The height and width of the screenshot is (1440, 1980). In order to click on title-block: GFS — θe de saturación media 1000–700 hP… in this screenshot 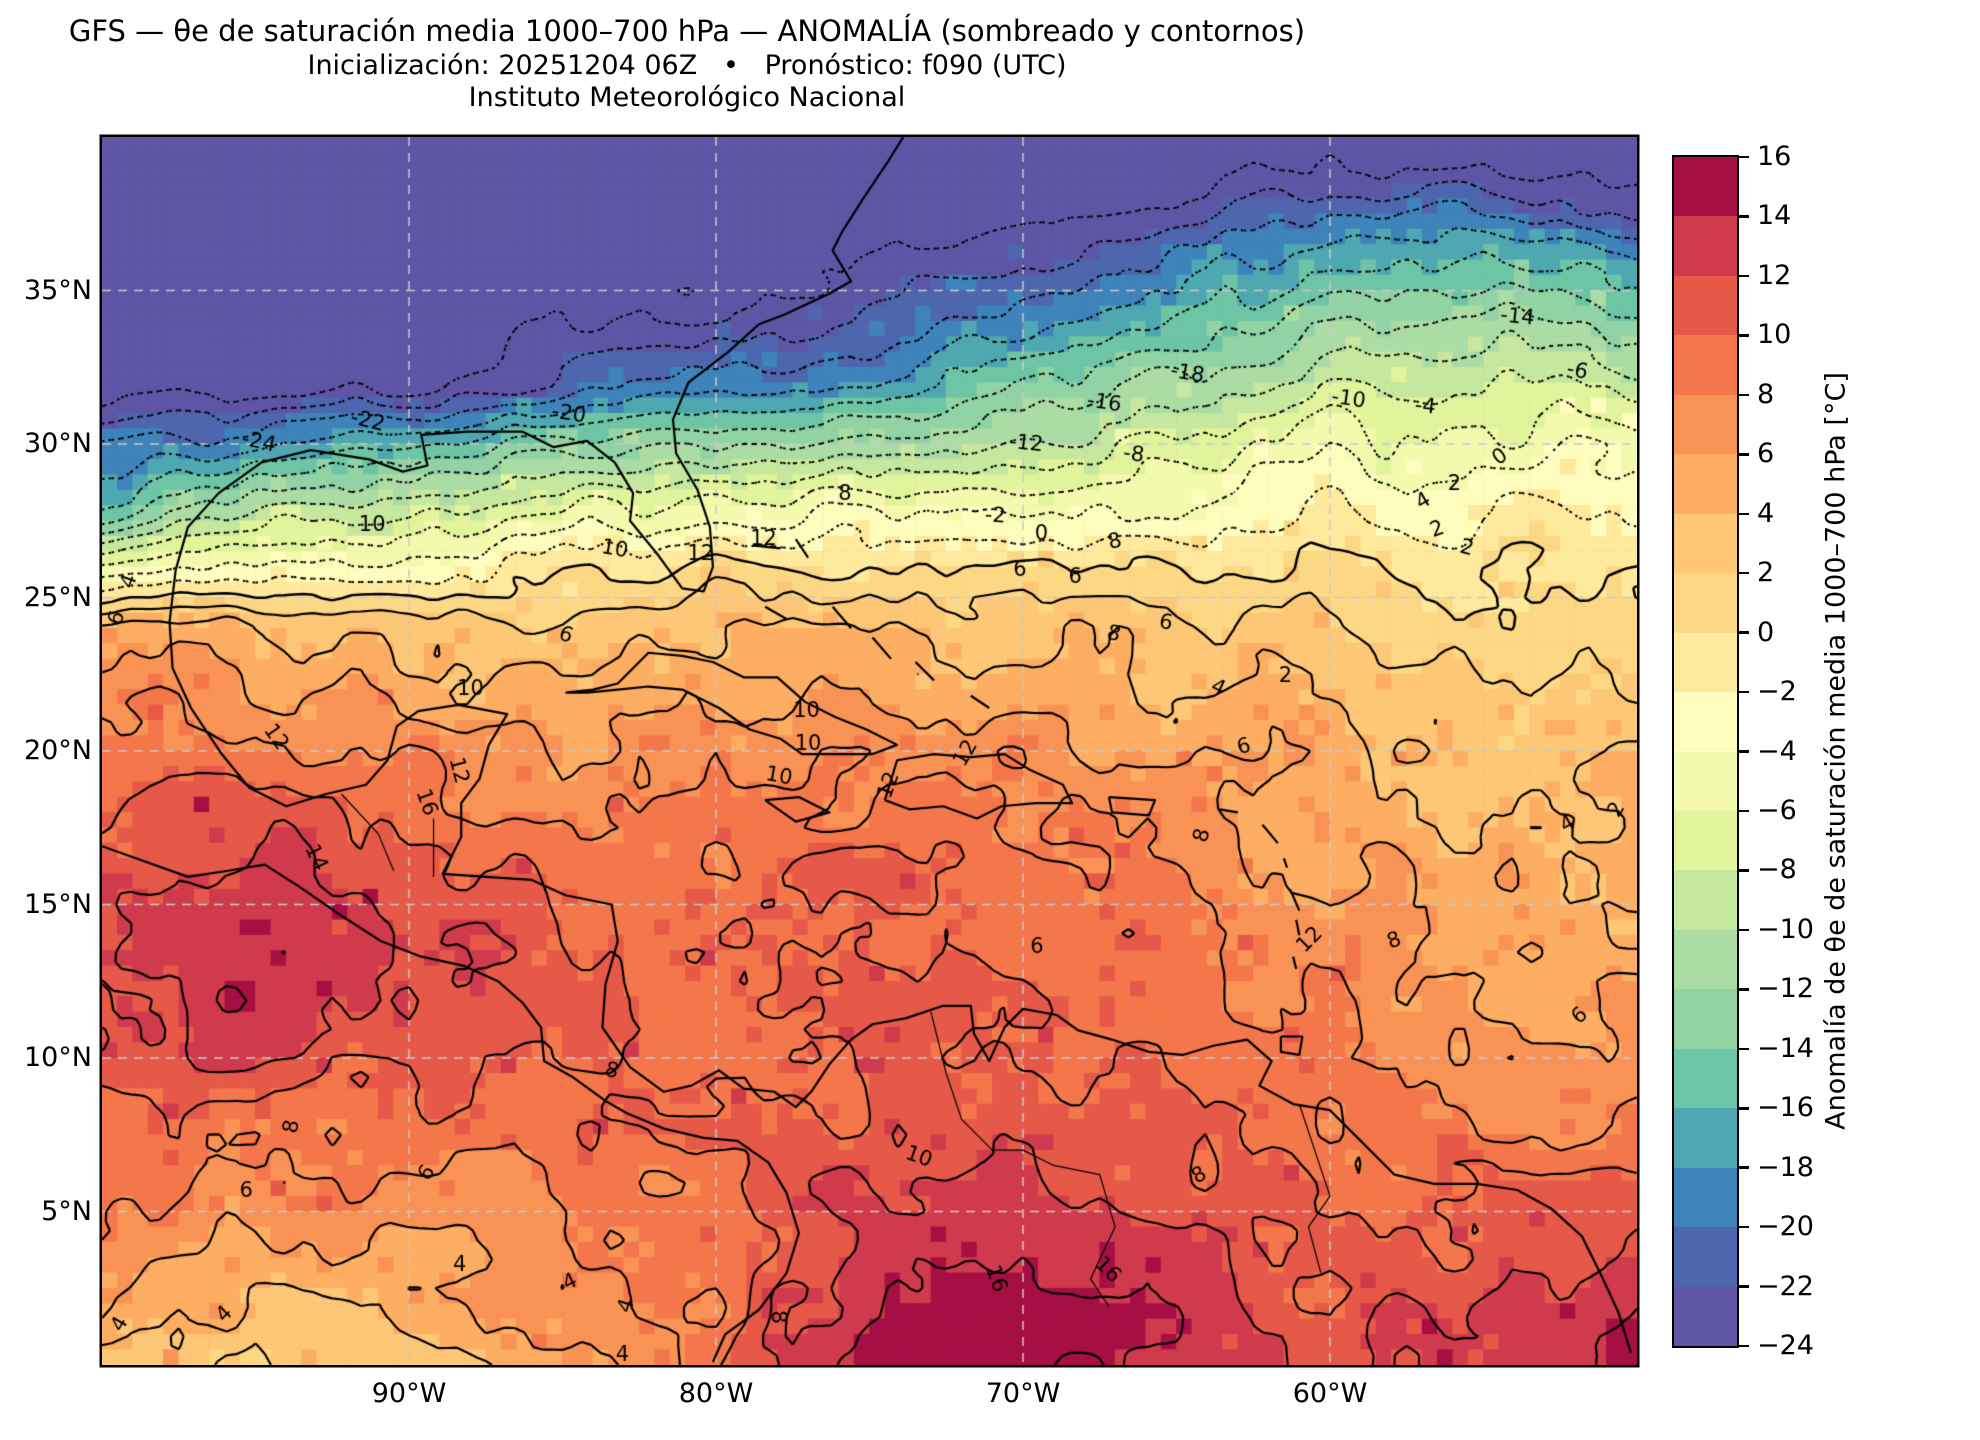, I will do `click(687, 63)`.